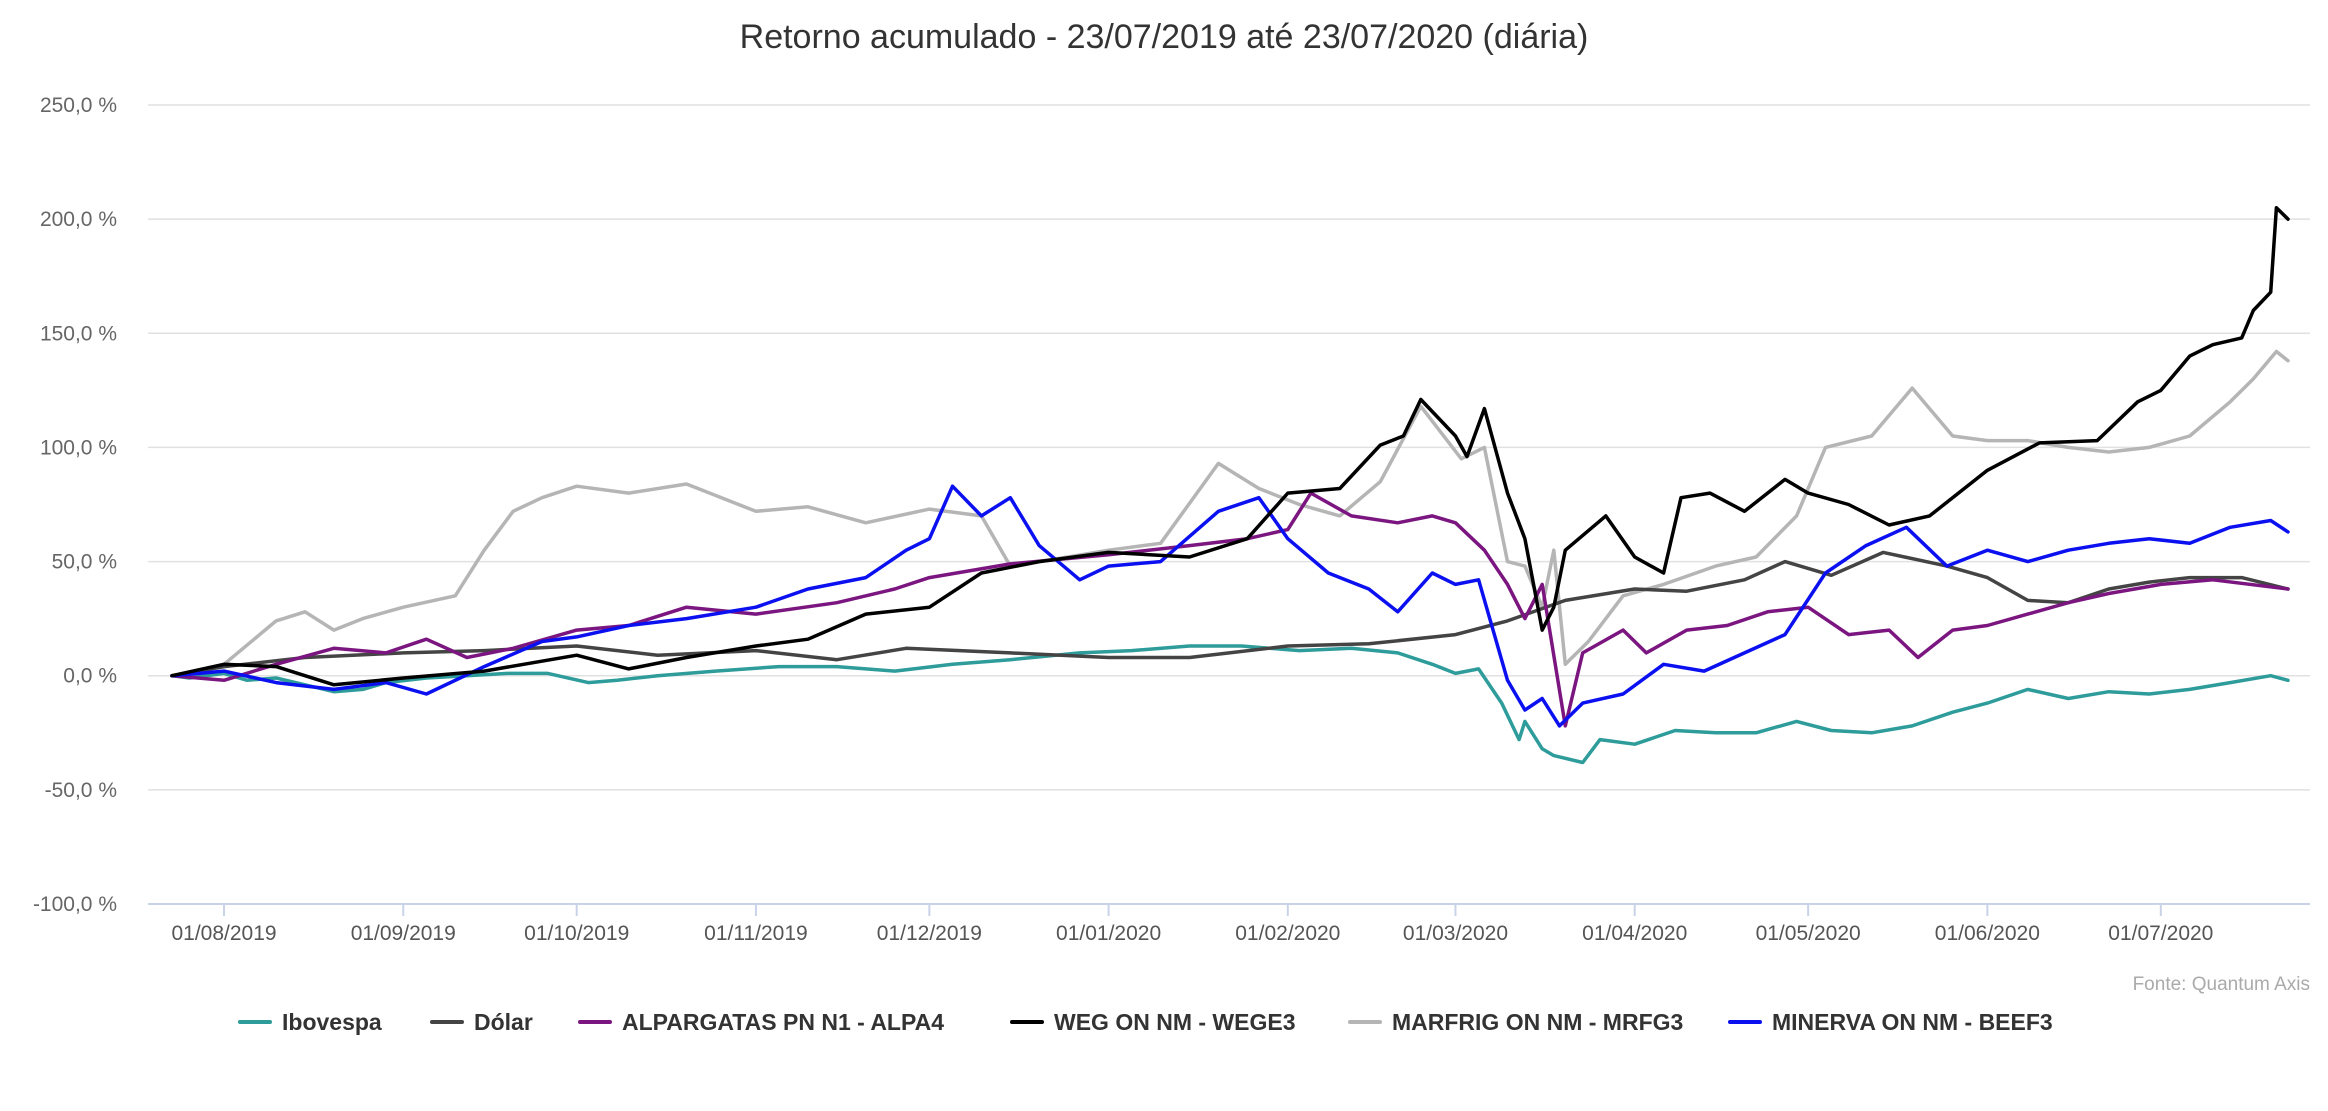  Describe the element at coordinates (223, 933) in the screenshot. I see `x-tick-label: 01/08/2019` at that location.